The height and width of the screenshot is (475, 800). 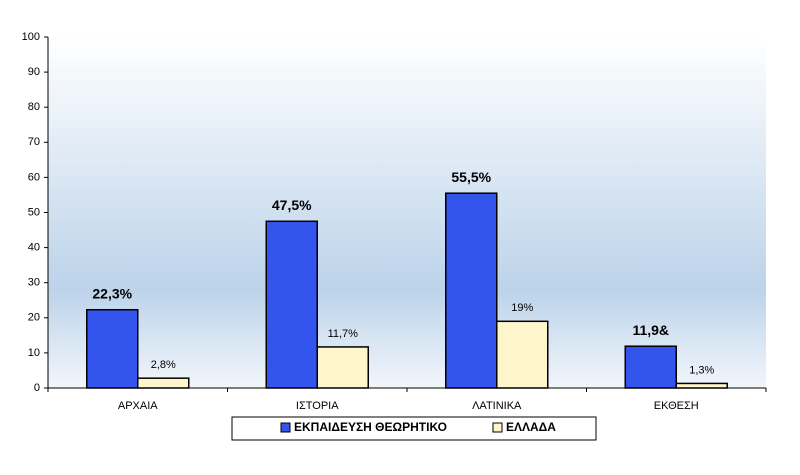 I want to click on y-tick-label: 70, so click(x=34, y=142).